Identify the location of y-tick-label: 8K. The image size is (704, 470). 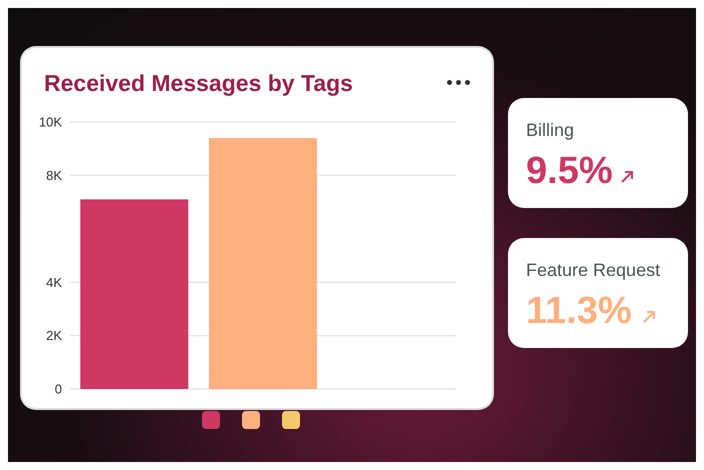
(54, 176).